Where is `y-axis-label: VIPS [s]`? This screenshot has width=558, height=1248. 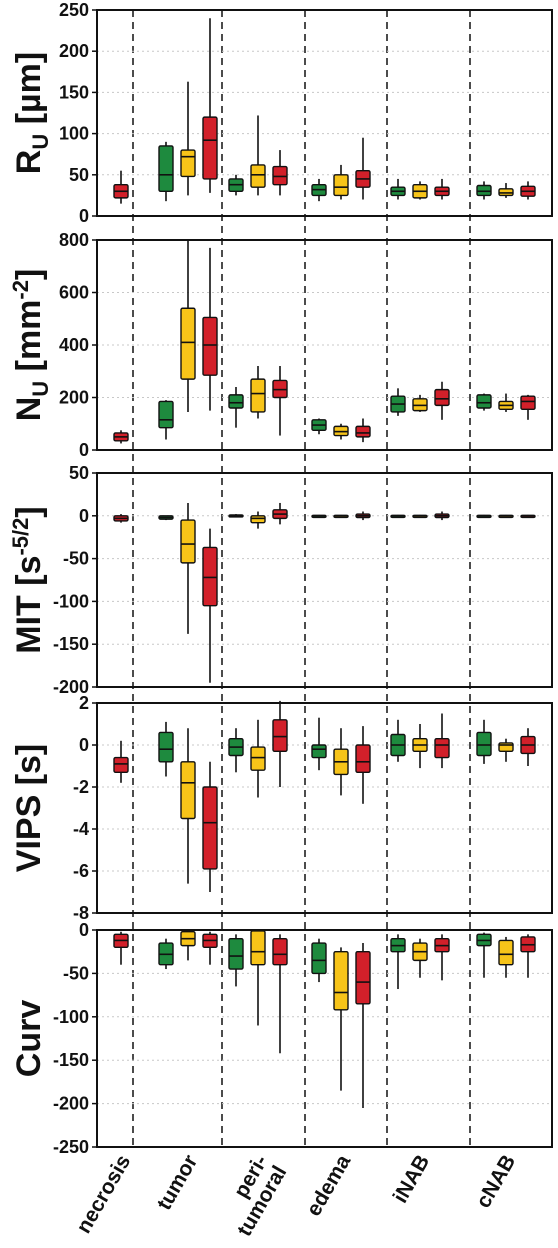
y-axis-label: VIPS [s] is located at coordinates (29, 808).